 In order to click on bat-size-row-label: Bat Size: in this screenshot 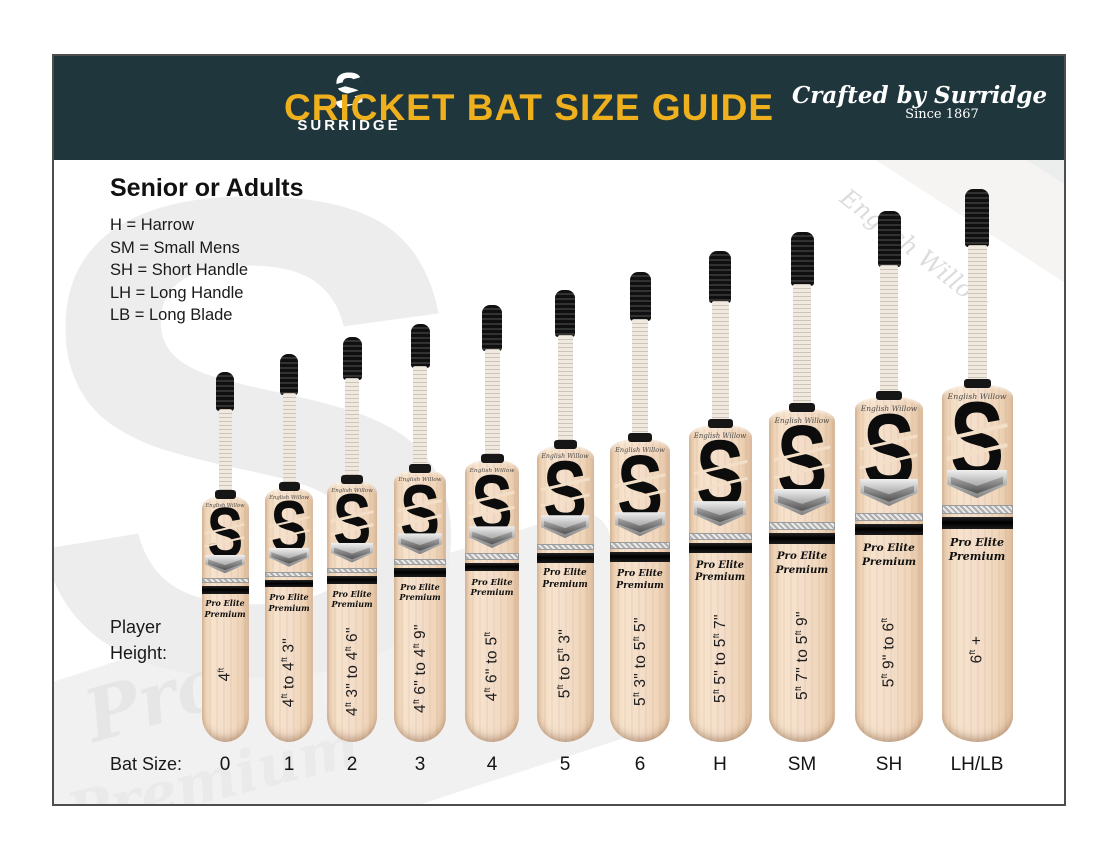, I will do `click(146, 764)`.